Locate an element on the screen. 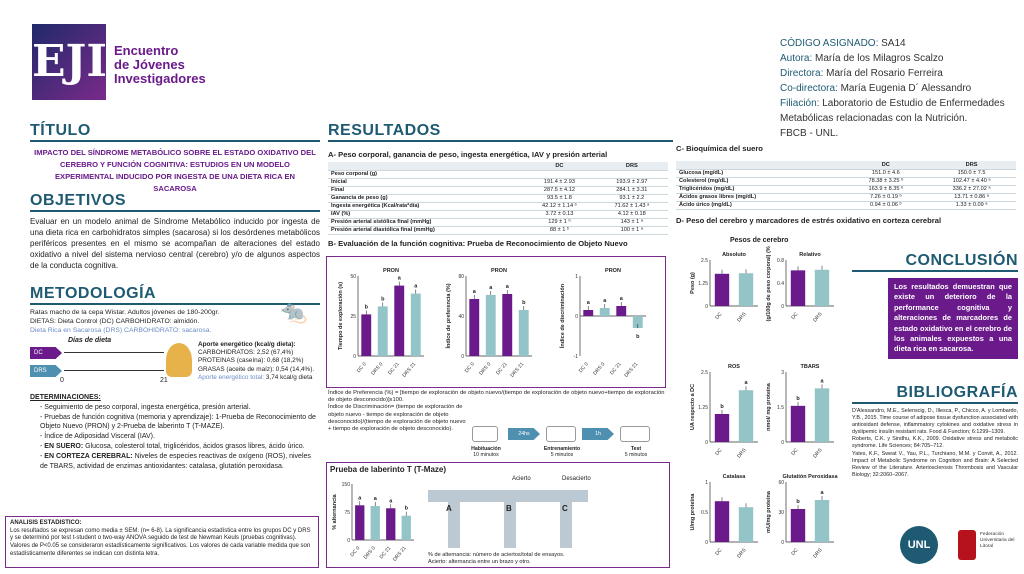  drs-arrow: DRS is located at coordinates (46, 371).